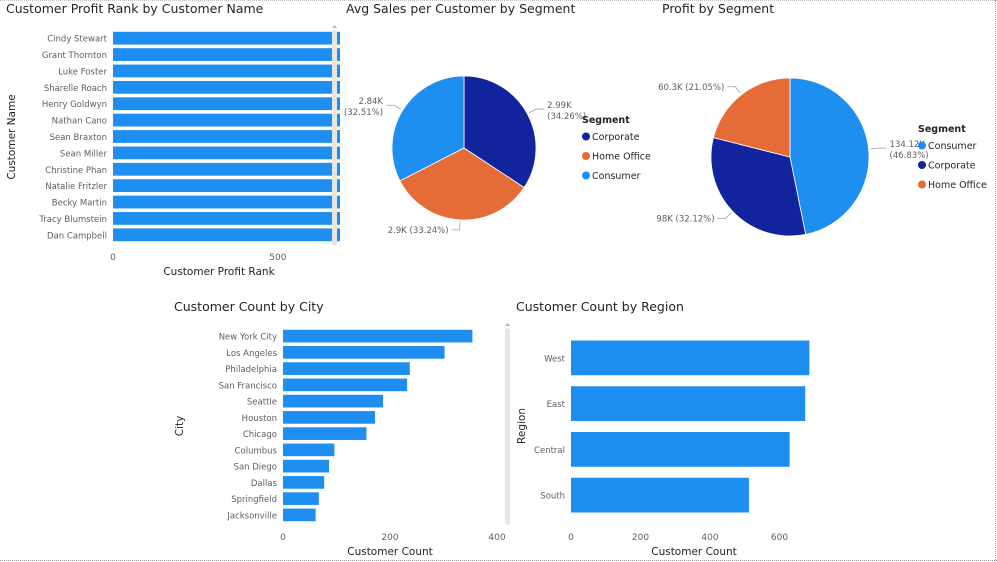  I want to click on category-label: West, so click(555, 359).